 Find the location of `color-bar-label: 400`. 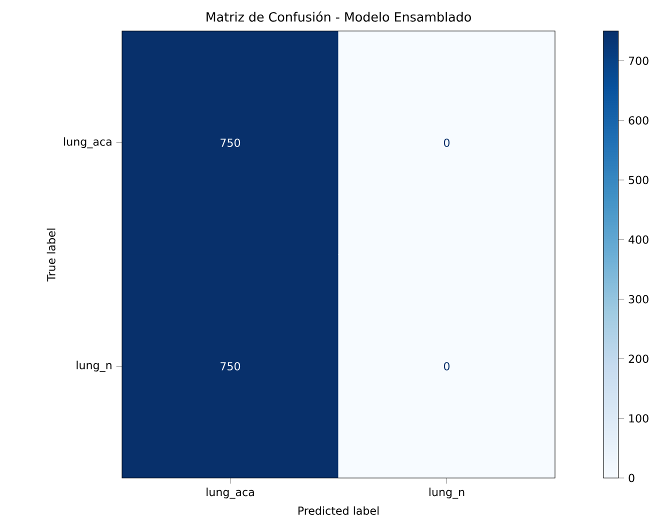

color-bar-label: 400 is located at coordinates (638, 239).